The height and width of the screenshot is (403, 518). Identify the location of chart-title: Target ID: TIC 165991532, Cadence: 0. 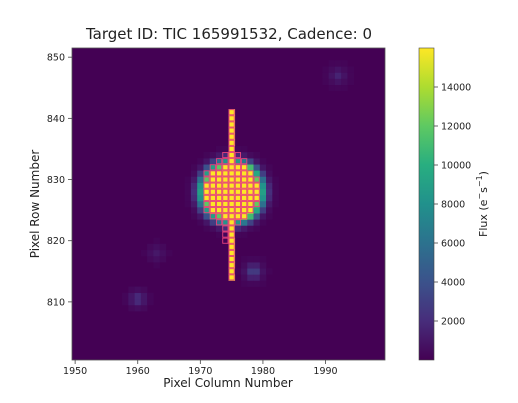
(228, 34).